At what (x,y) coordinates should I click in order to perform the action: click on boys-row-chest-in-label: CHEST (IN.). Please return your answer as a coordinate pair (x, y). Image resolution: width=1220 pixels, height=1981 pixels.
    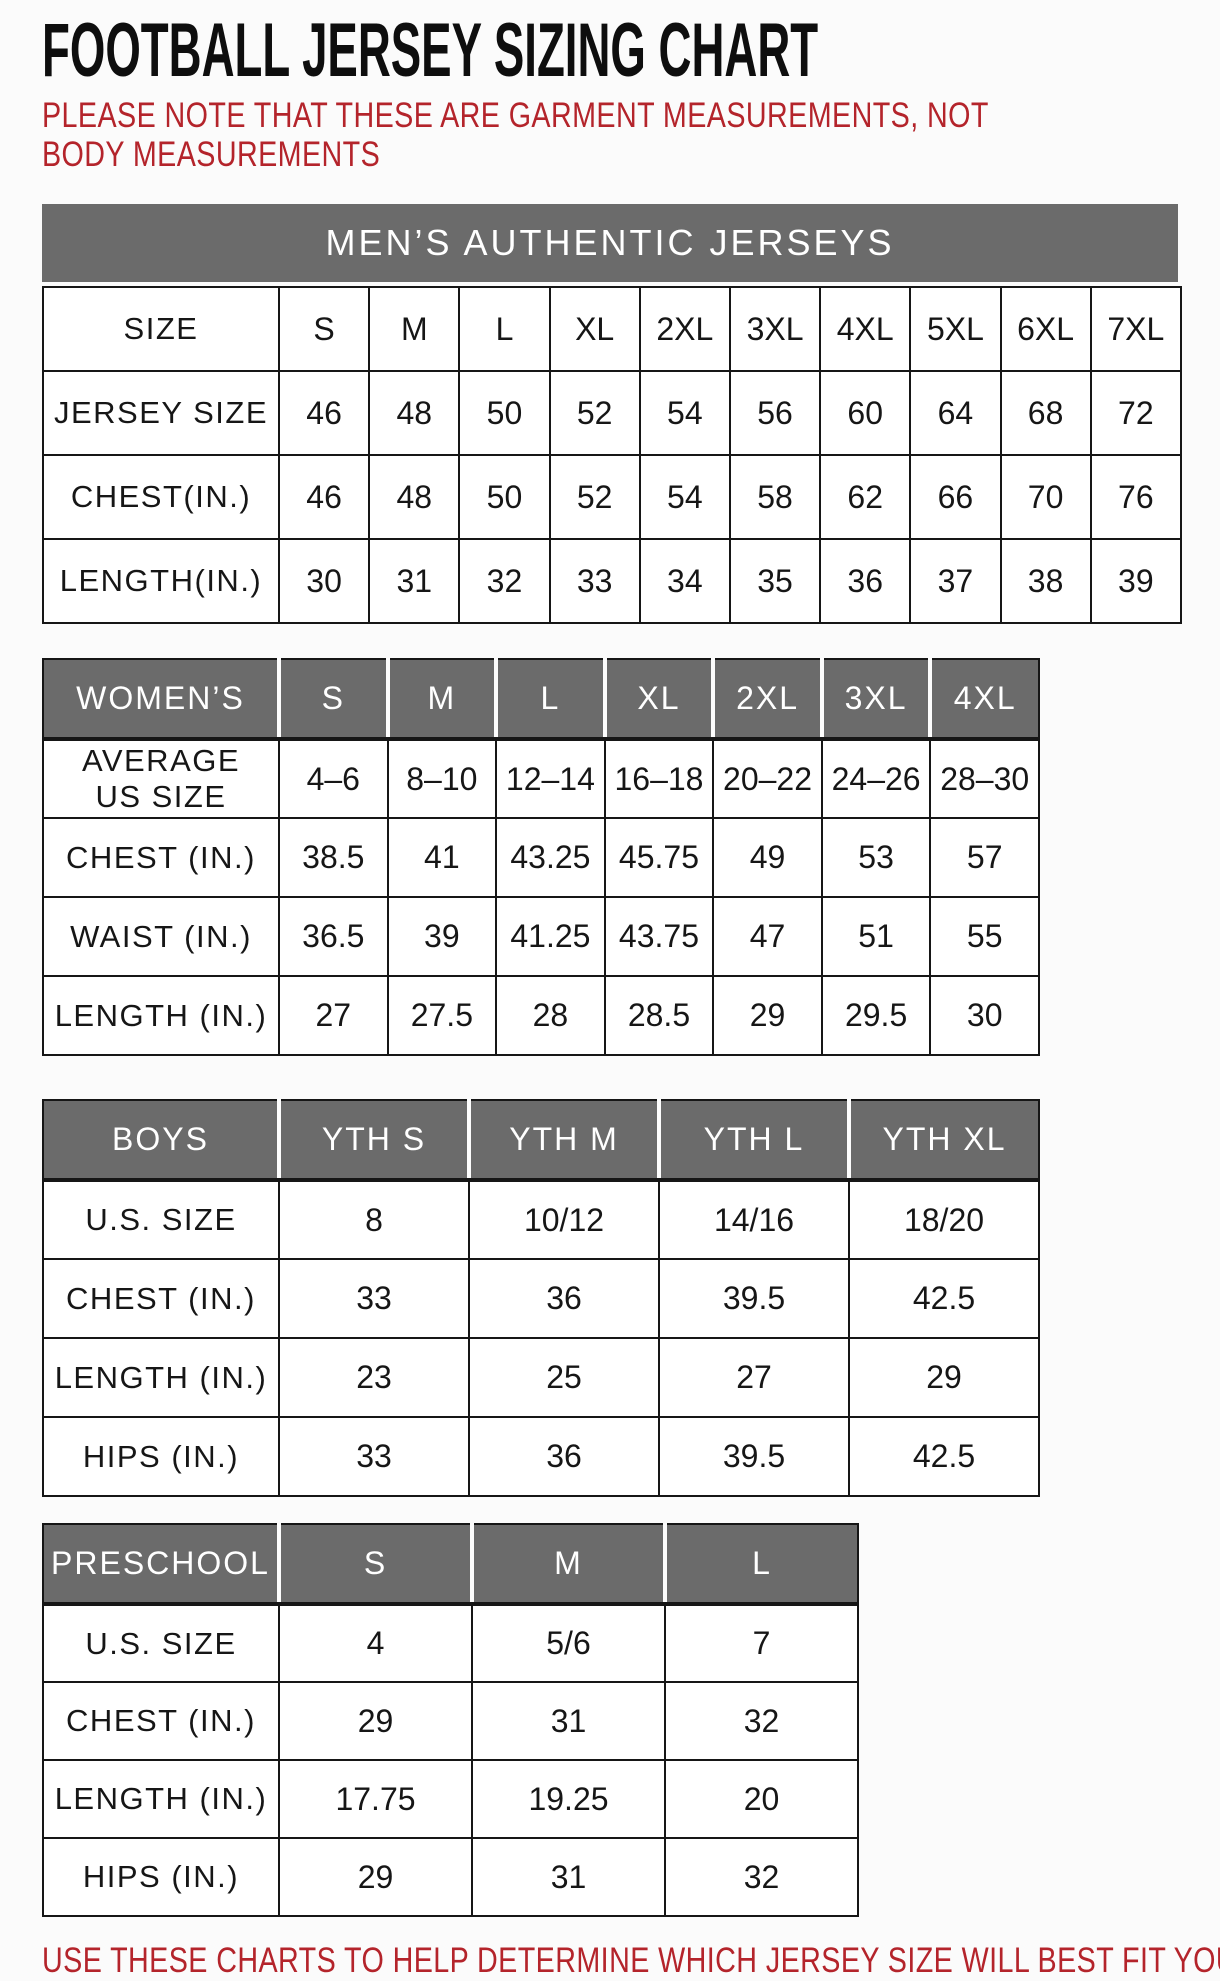
    Looking at the image, I should click on (161, 1298).